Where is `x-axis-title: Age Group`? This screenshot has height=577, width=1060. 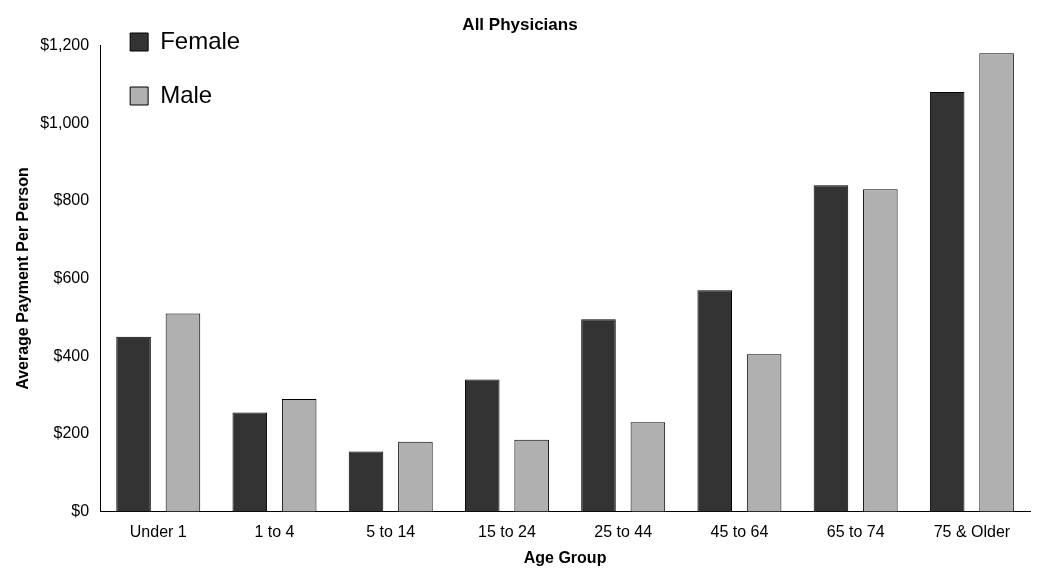 x-axis-title: Age Group is located at coordinates (565, 557).